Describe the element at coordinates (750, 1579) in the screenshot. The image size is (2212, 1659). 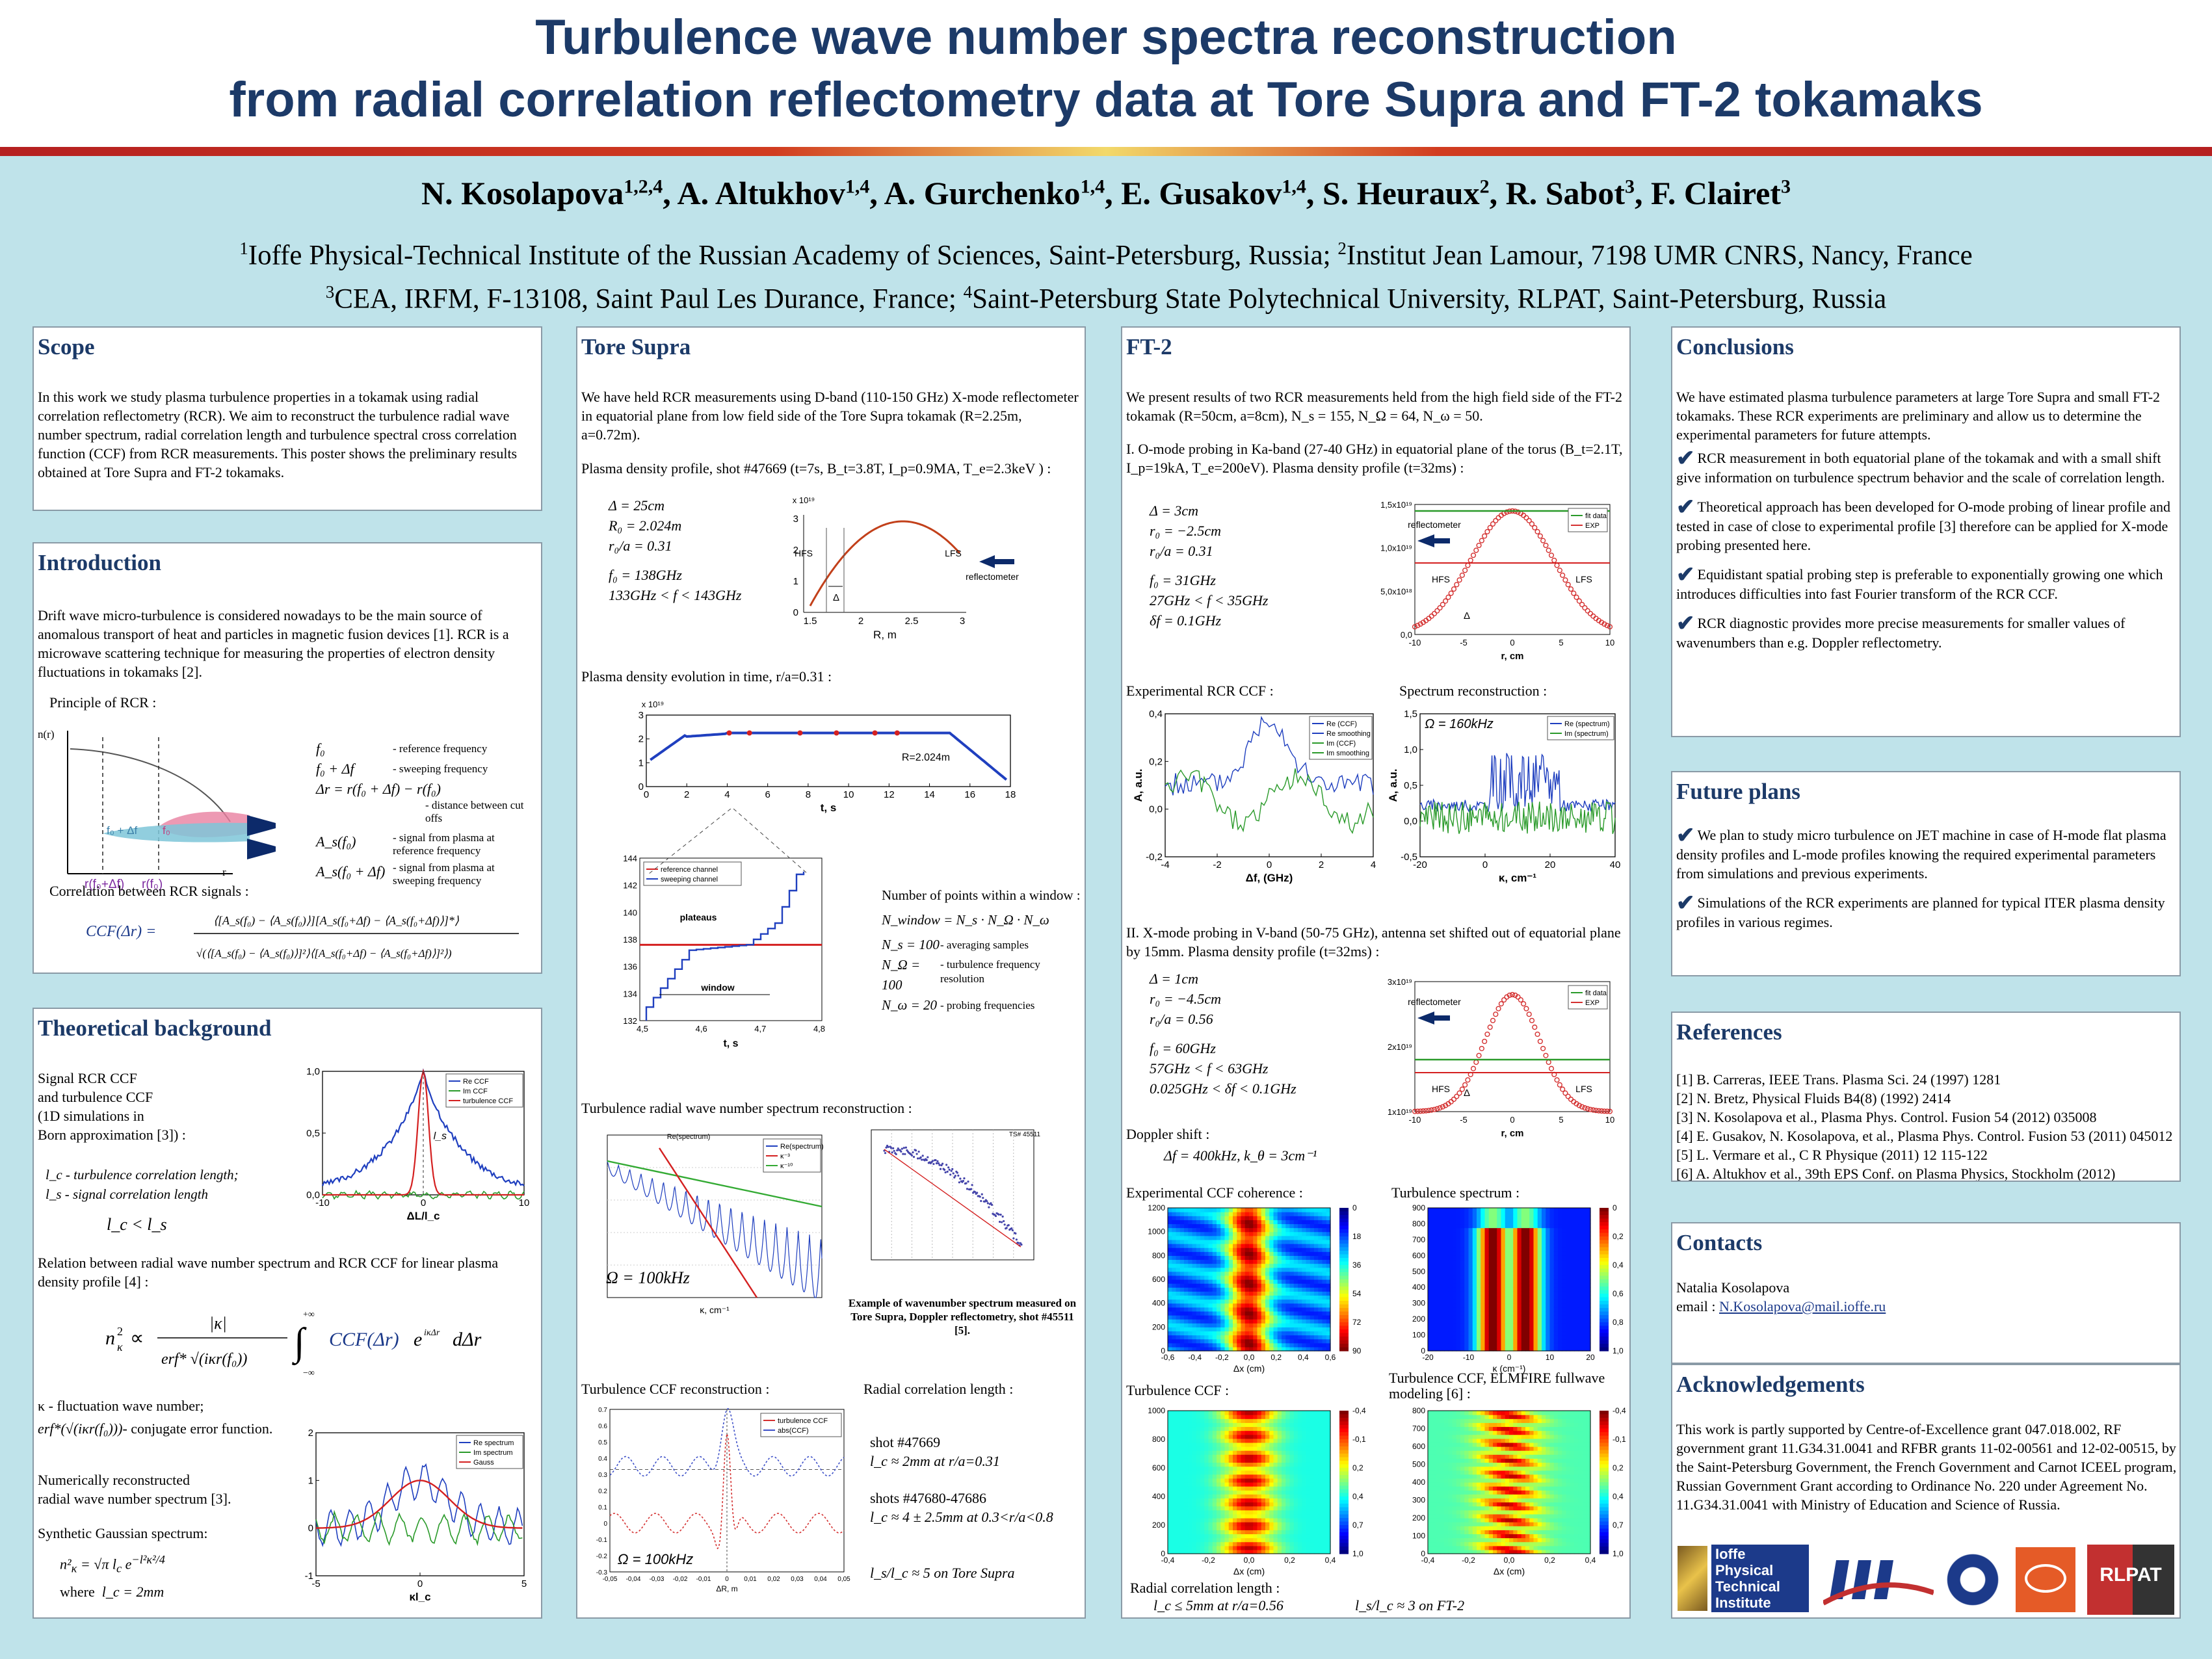
I see `x-tick-label: 0,01` at that location.